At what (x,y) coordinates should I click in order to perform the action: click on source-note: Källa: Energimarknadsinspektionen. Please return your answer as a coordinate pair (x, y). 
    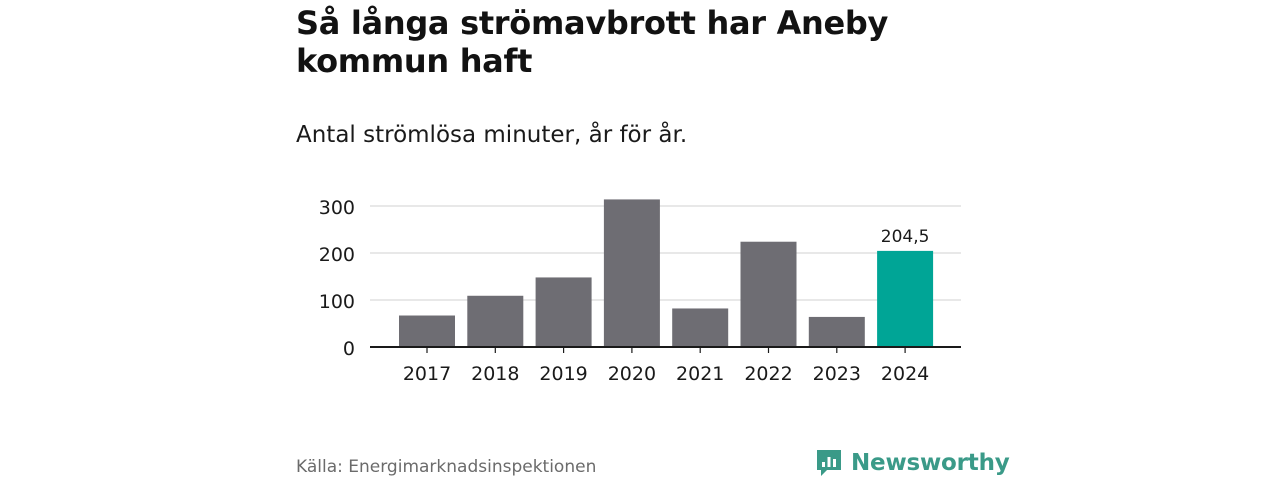
    Looking at the image, I should click on (446, 467).